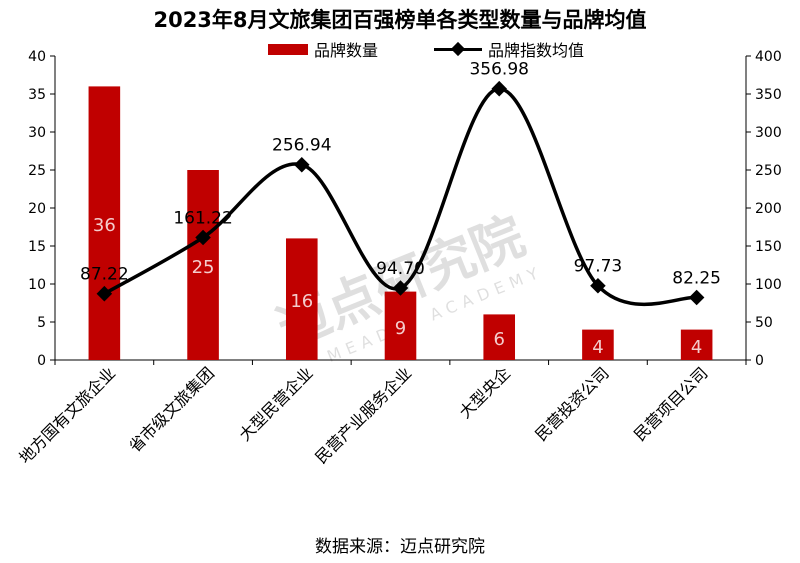 The width and height of the screenshot is (800, 563). I want to click on y-right-tick-label: 150, so click(768, 247).